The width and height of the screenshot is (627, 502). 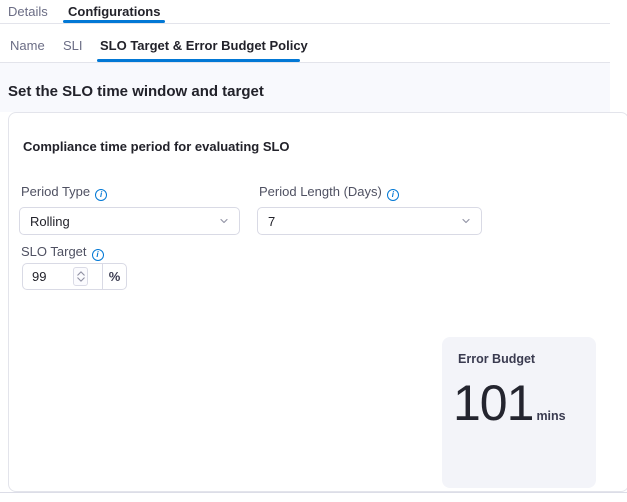 I want to click on period-type-label: Period Type i, so click(x=64, y=192).